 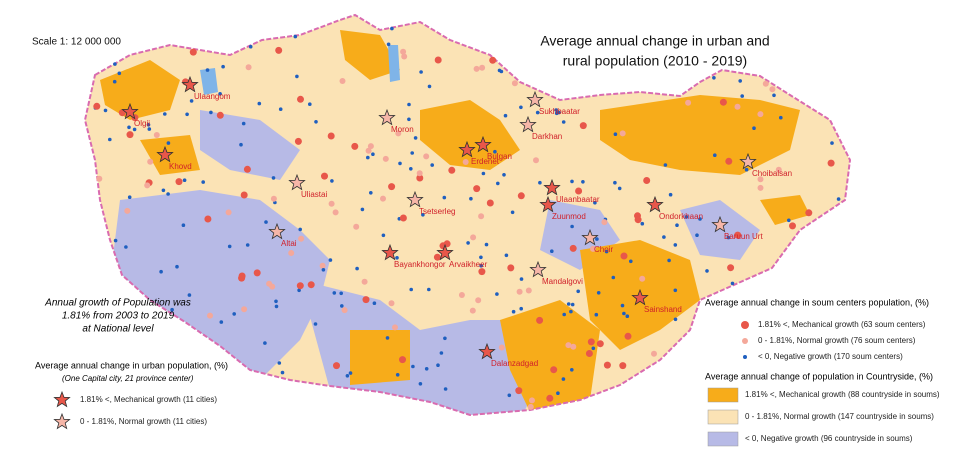 What do you see at coordinates (723, 439) in the screenshot?
I see `legend-swatch` at bounding box center [723, 439].